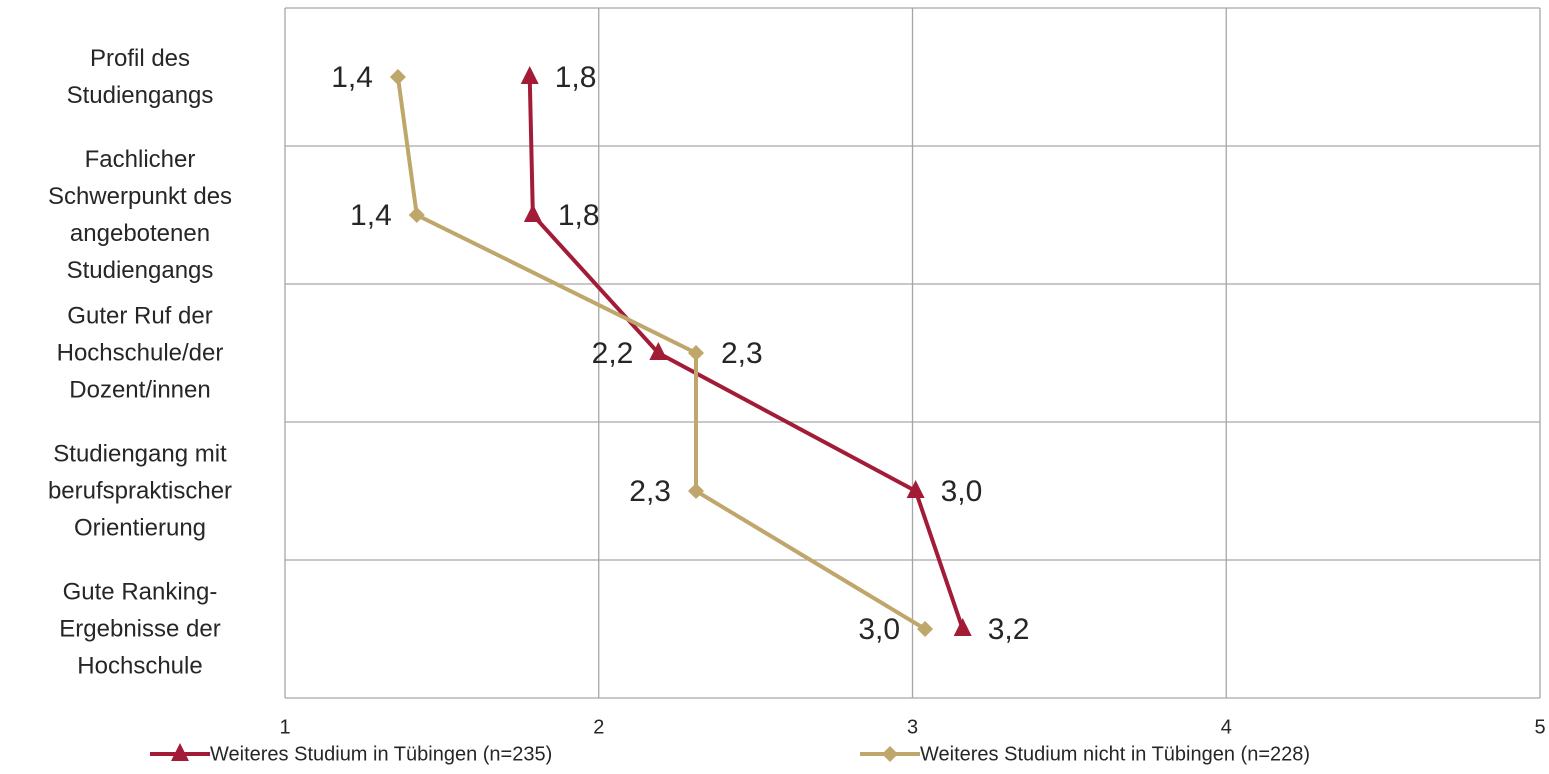 This screenshot has height=774, width=1549. Describe the element at coordinates (598, 727) in the screenshot. I see `x-tick-label: 2` at that location.